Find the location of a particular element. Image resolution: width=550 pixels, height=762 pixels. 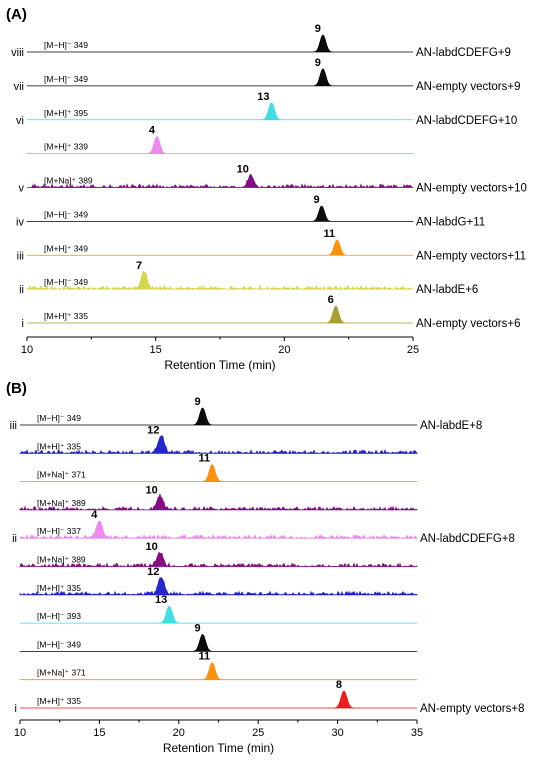

sample-label: AN-labdCDEFG+9 is located at coordinates (463, 53).